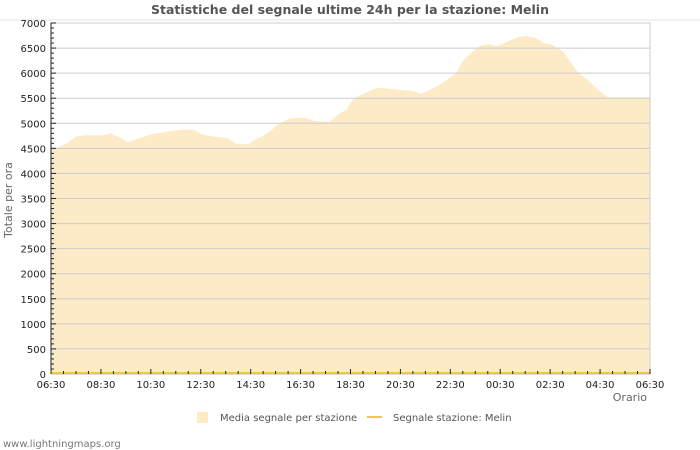 This screenshot has height=450, width=700. Describe the element at coordinates (33, 275) in the screenshot. I see `y-tick-label: 2000` at that location.